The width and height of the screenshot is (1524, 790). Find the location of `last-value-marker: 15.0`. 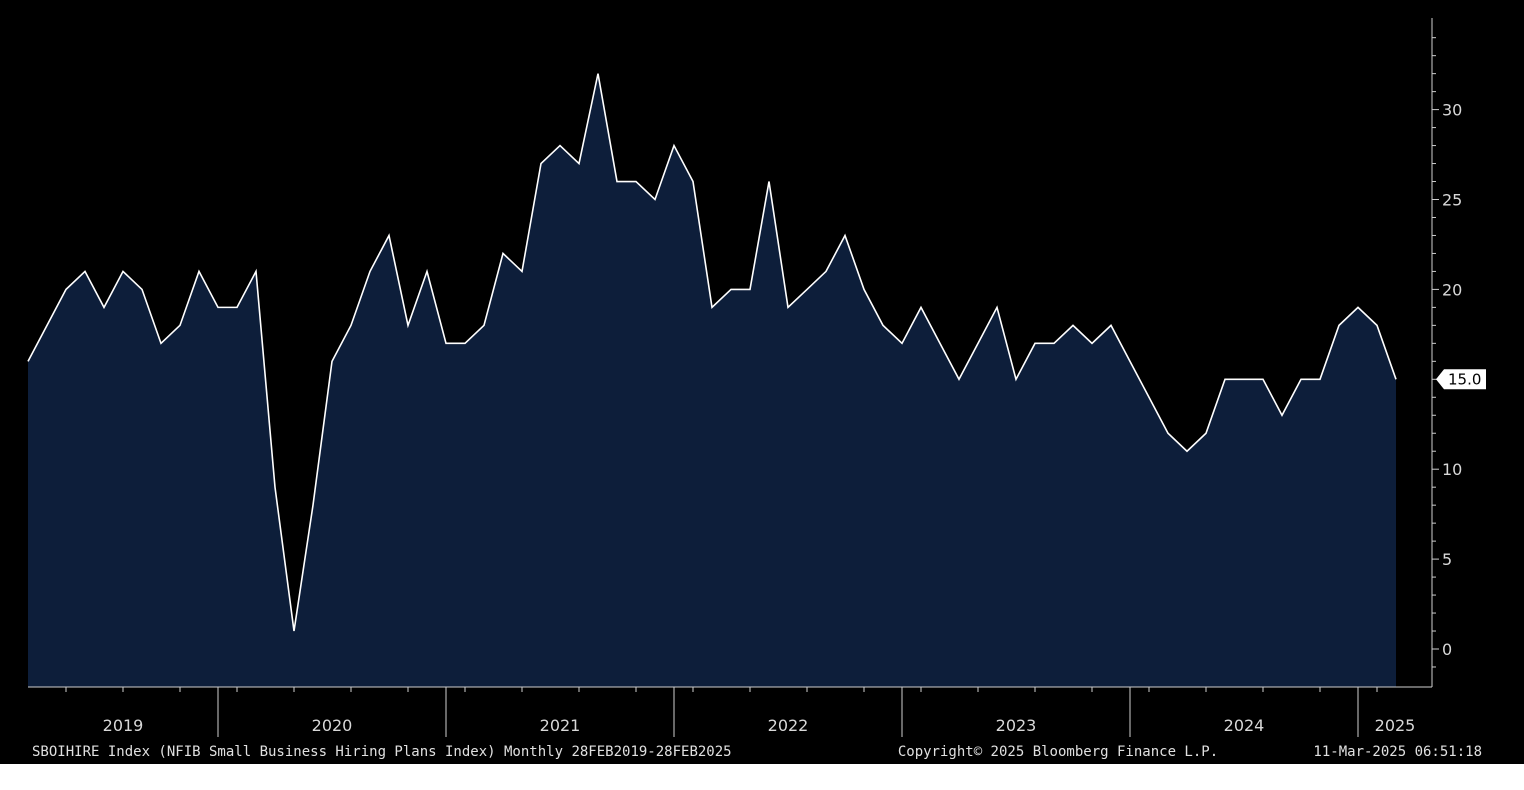

last-value-marker: 15.0 is located at coordinates (1461, 379).